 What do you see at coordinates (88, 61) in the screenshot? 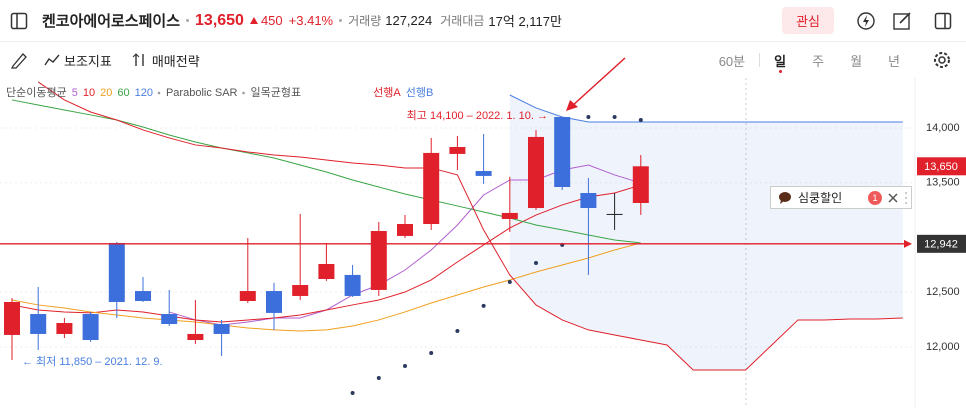
I see `indicators-button: 보조지표` at bounding box center [88, 61].